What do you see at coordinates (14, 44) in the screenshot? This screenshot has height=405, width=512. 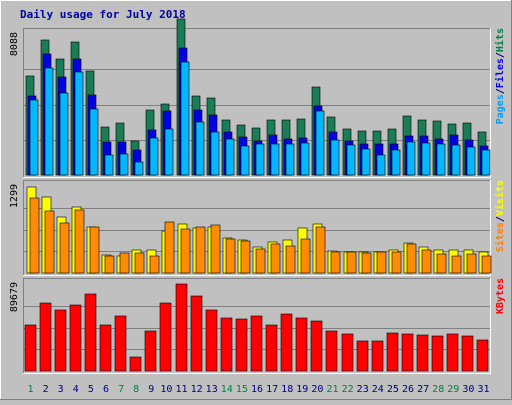 I see `panel-hits-y-max-label: 8088` at bounding box center [14, 44].